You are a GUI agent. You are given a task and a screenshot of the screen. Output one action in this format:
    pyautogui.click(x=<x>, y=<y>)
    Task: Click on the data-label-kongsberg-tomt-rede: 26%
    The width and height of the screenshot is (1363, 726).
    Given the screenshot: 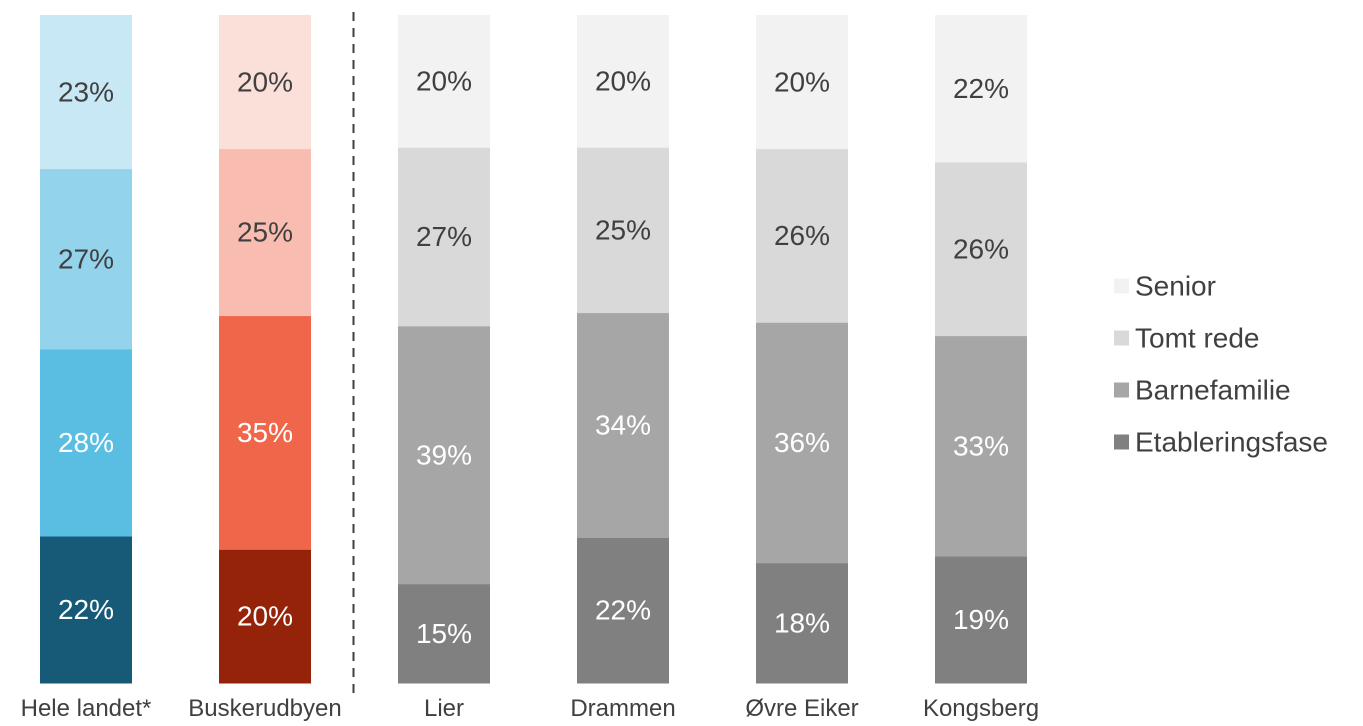 What is the action you would take?
    pyautogui.click(x=981, y=248)
    